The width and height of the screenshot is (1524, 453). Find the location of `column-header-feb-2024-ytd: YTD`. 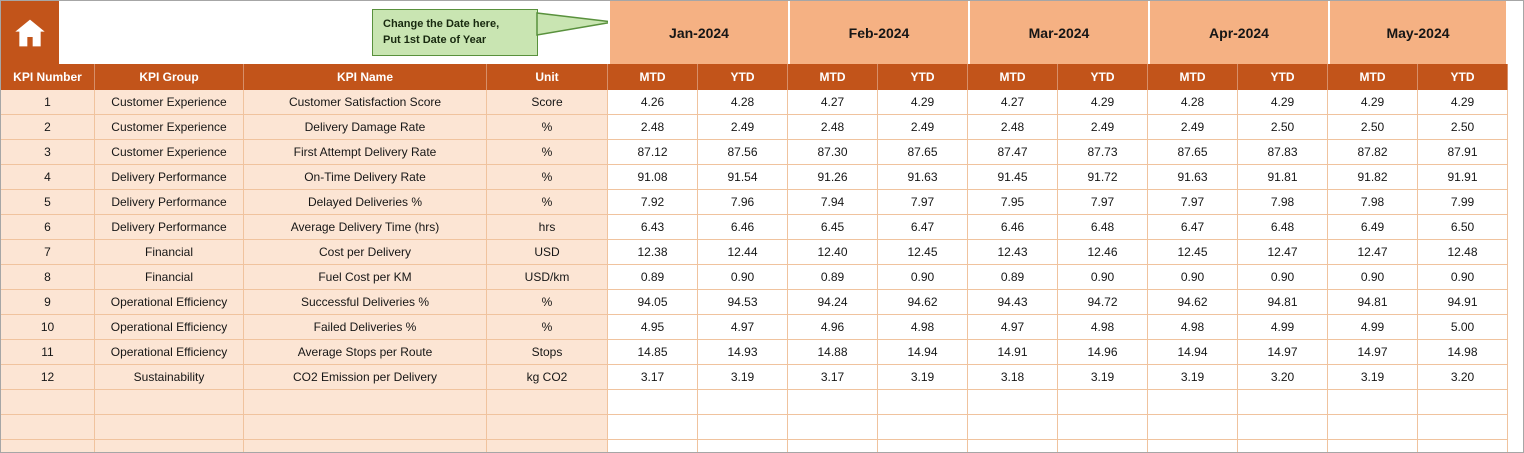

column-header-feb-2024-ytd: YTD is located at coordinates (923, 77).